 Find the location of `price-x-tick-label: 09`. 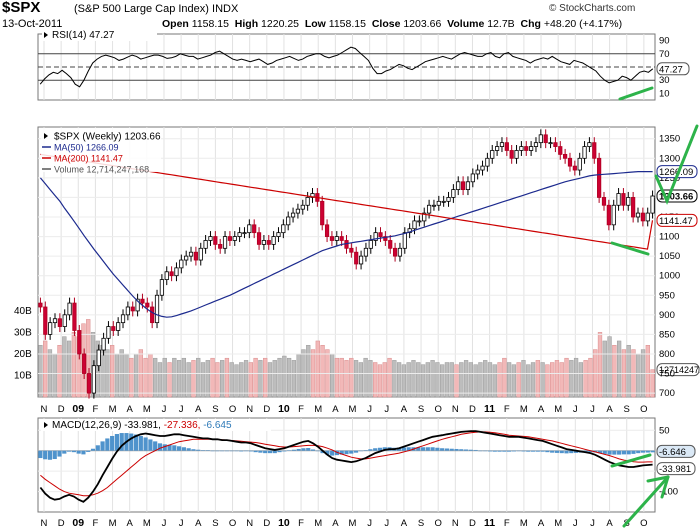

price-x-tick-label: 09 is located at coordinates (78, 409).